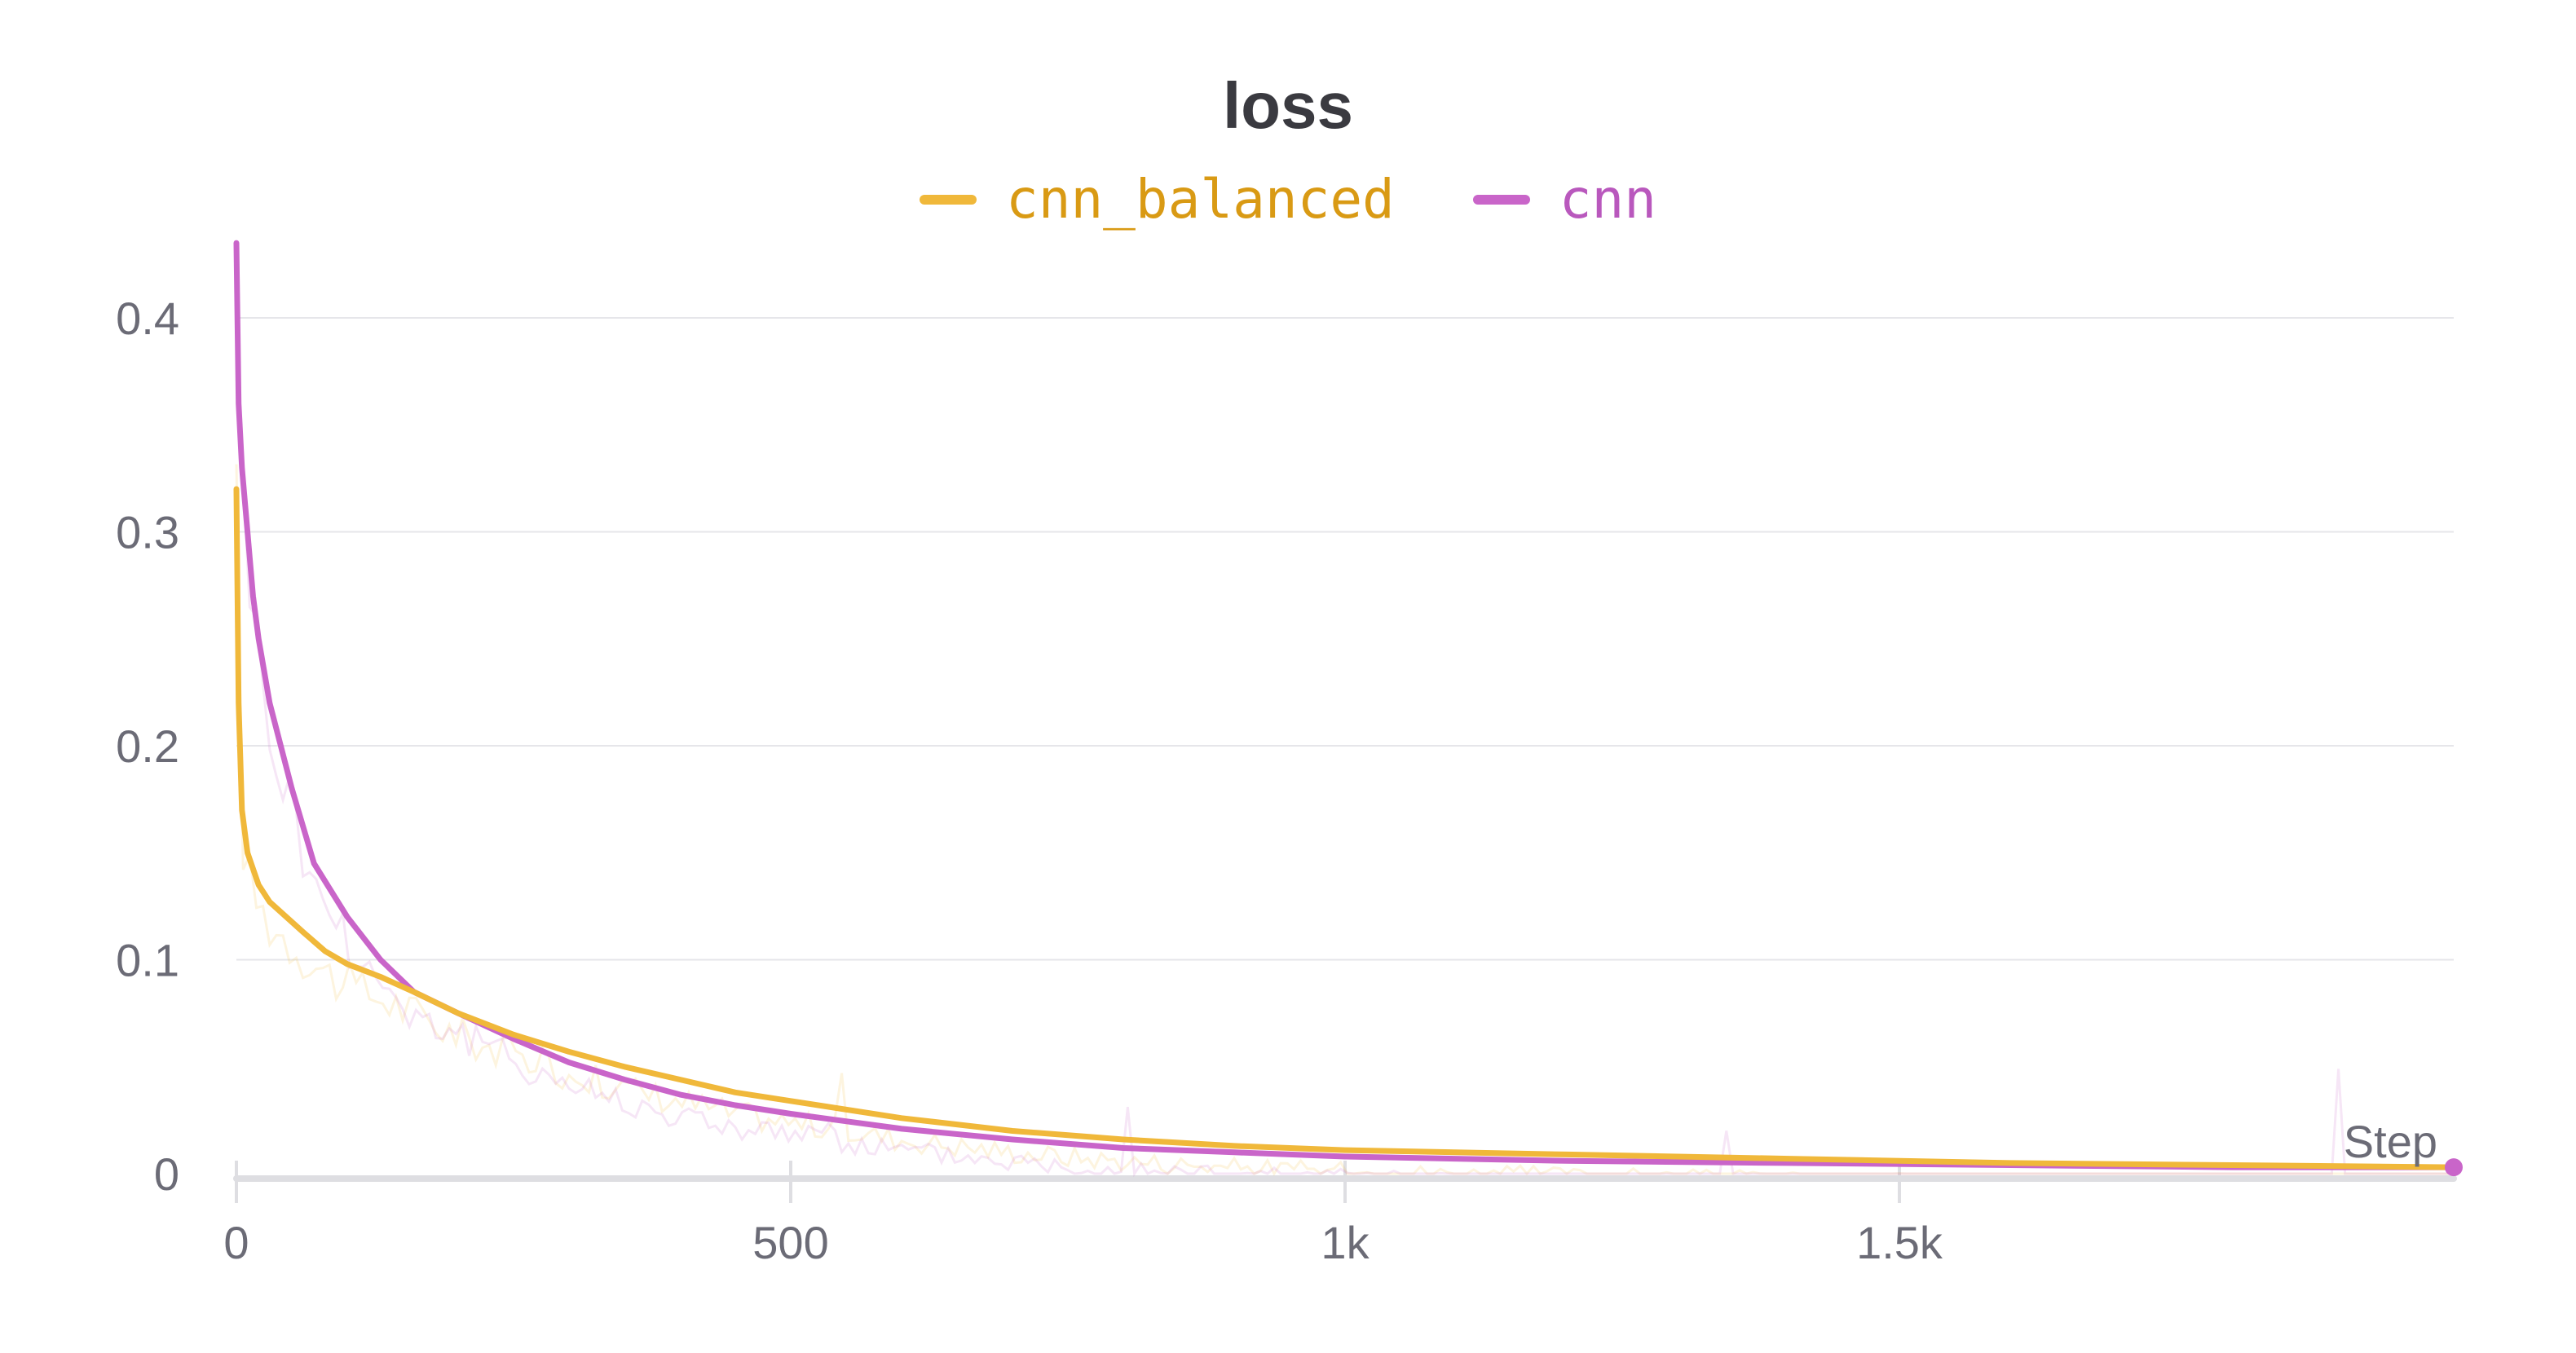 Image resolution: width=2576 pixels, height=1353 pixels. What do you see at coordinates (1501, 199) in the screenshot?
I see `legend-swatch-cnn` at bounding box center [1501, 199].